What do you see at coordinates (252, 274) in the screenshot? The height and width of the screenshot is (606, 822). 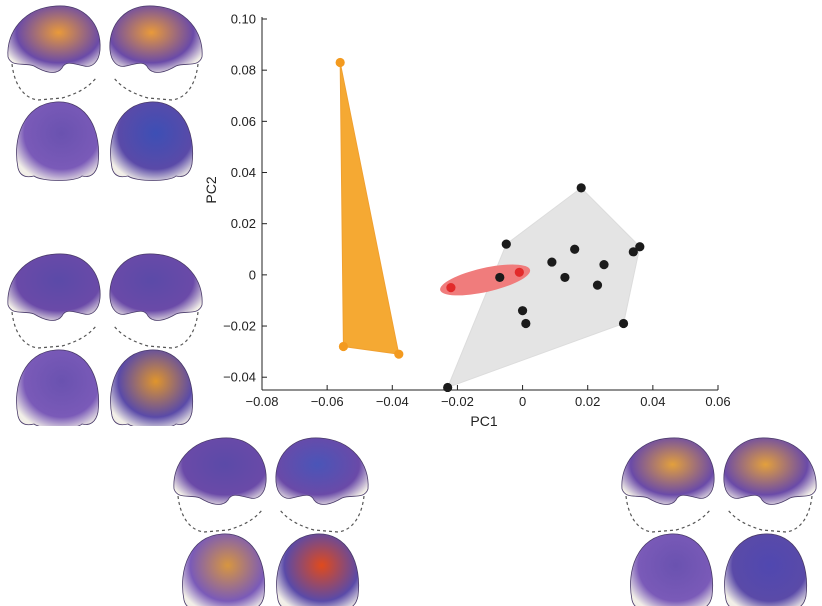 I see `y-tick-label: 0` at bounding box center [252, 274].